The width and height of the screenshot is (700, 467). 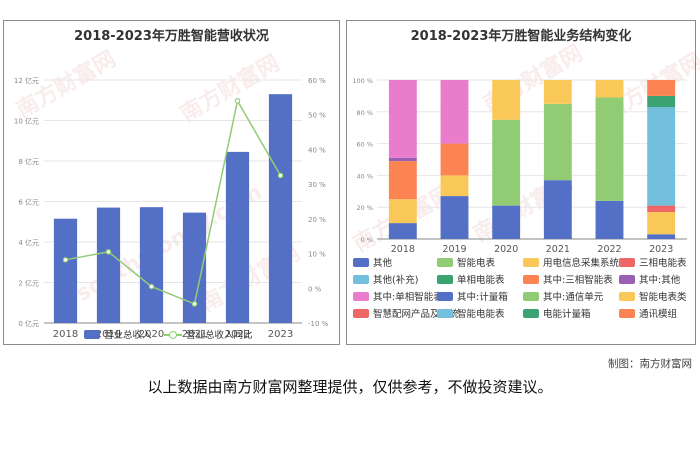 I want to click on y-right-tick-label: 20 %, so click(x=317, y=220).